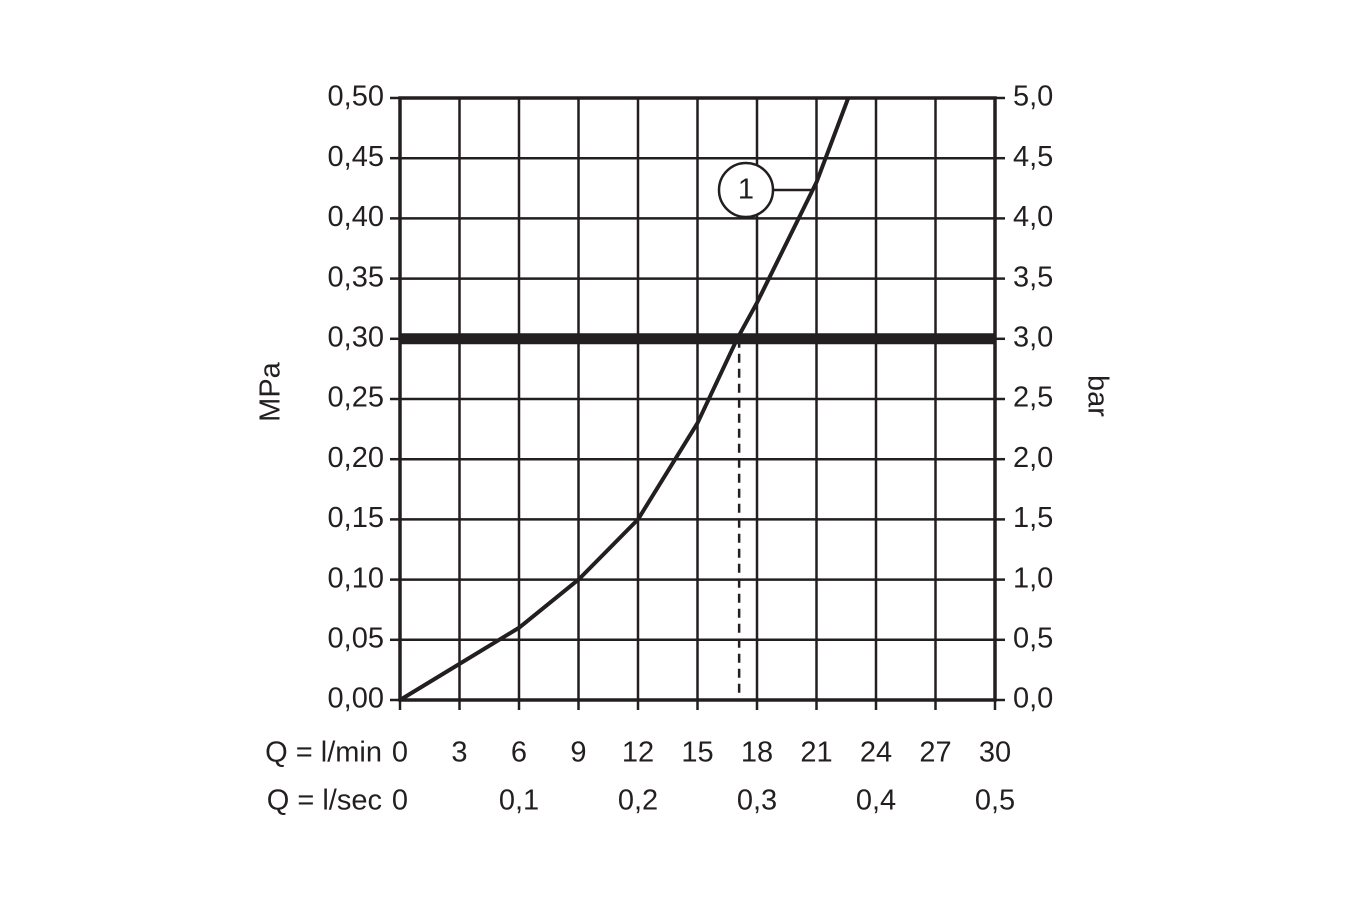  What do you see at coordinates (935, 753) in the screenshot?
I see `x-tick-label: 27` at bounding box center [935, 753].